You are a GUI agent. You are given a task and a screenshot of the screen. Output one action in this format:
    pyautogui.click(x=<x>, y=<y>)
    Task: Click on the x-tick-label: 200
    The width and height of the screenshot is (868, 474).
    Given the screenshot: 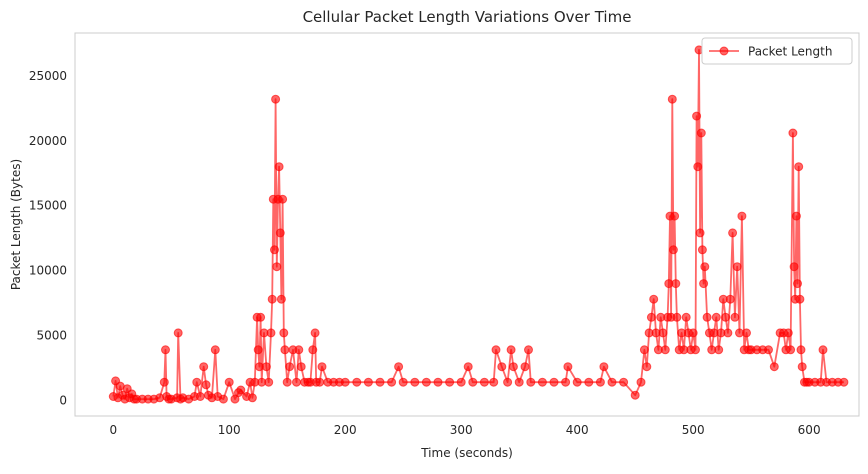 What is the action you would take?
    pyautogui.click(x=345, y=430)
    